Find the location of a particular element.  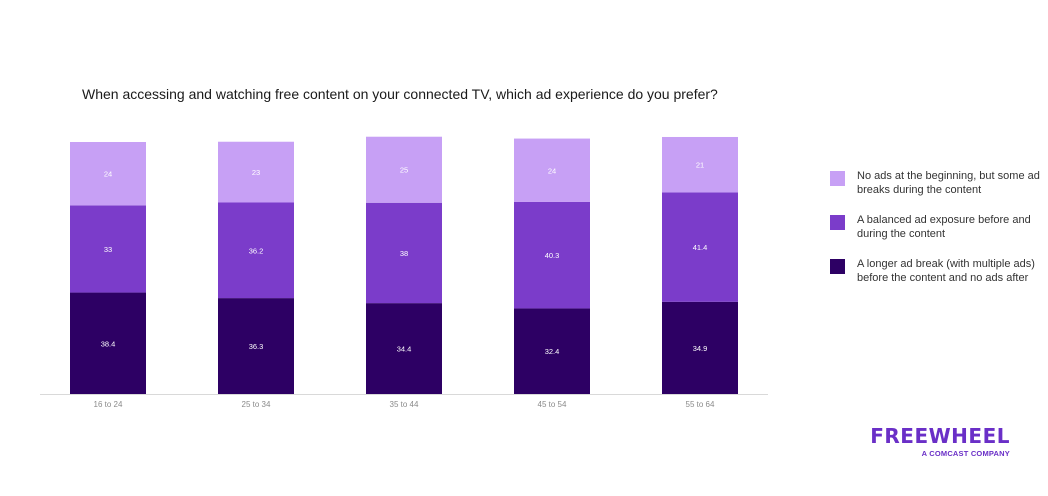

brand-name: FREEWHEEL is located at coordinates (940, 436).